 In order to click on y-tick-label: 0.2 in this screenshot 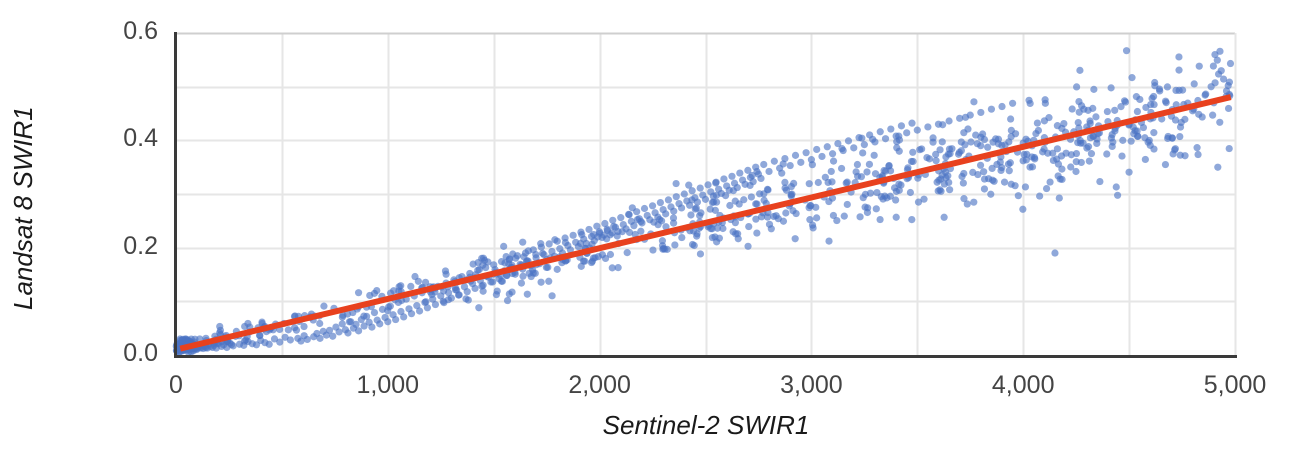, I will do `click(140, 245)`.